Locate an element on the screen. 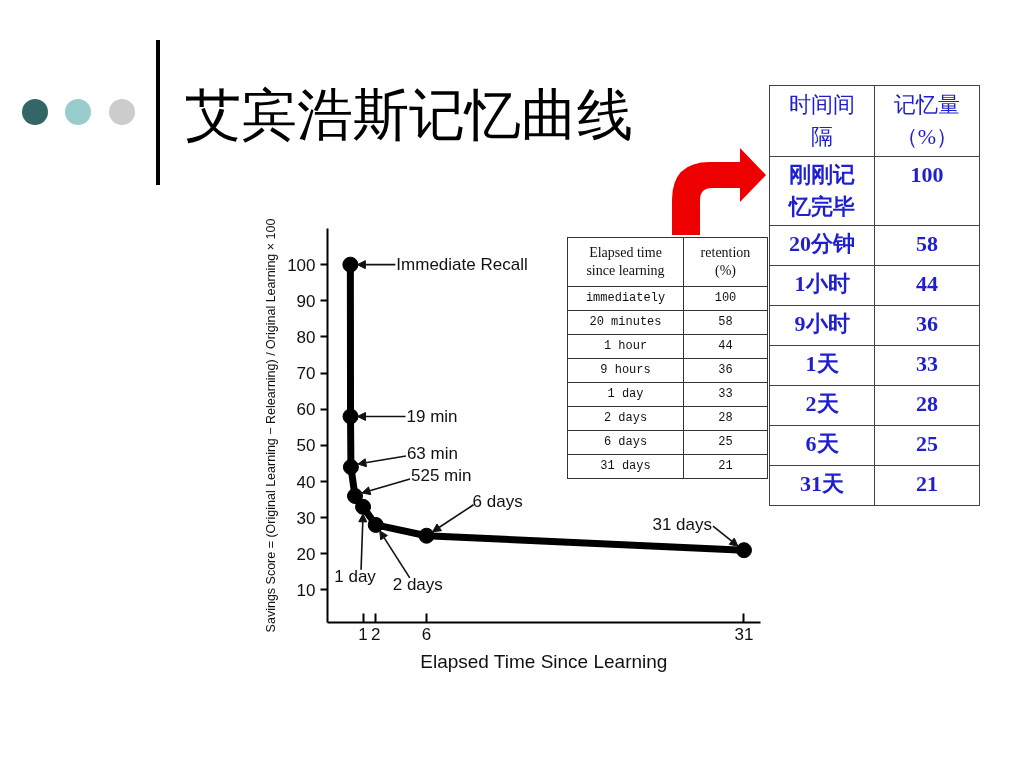  category-label: 1小时 is located at coordinates (822, 285).